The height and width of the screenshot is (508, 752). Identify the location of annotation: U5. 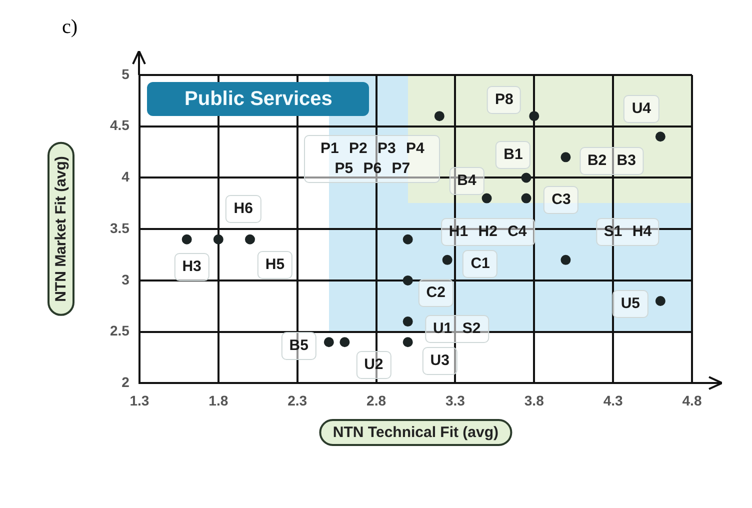
(630, 304).